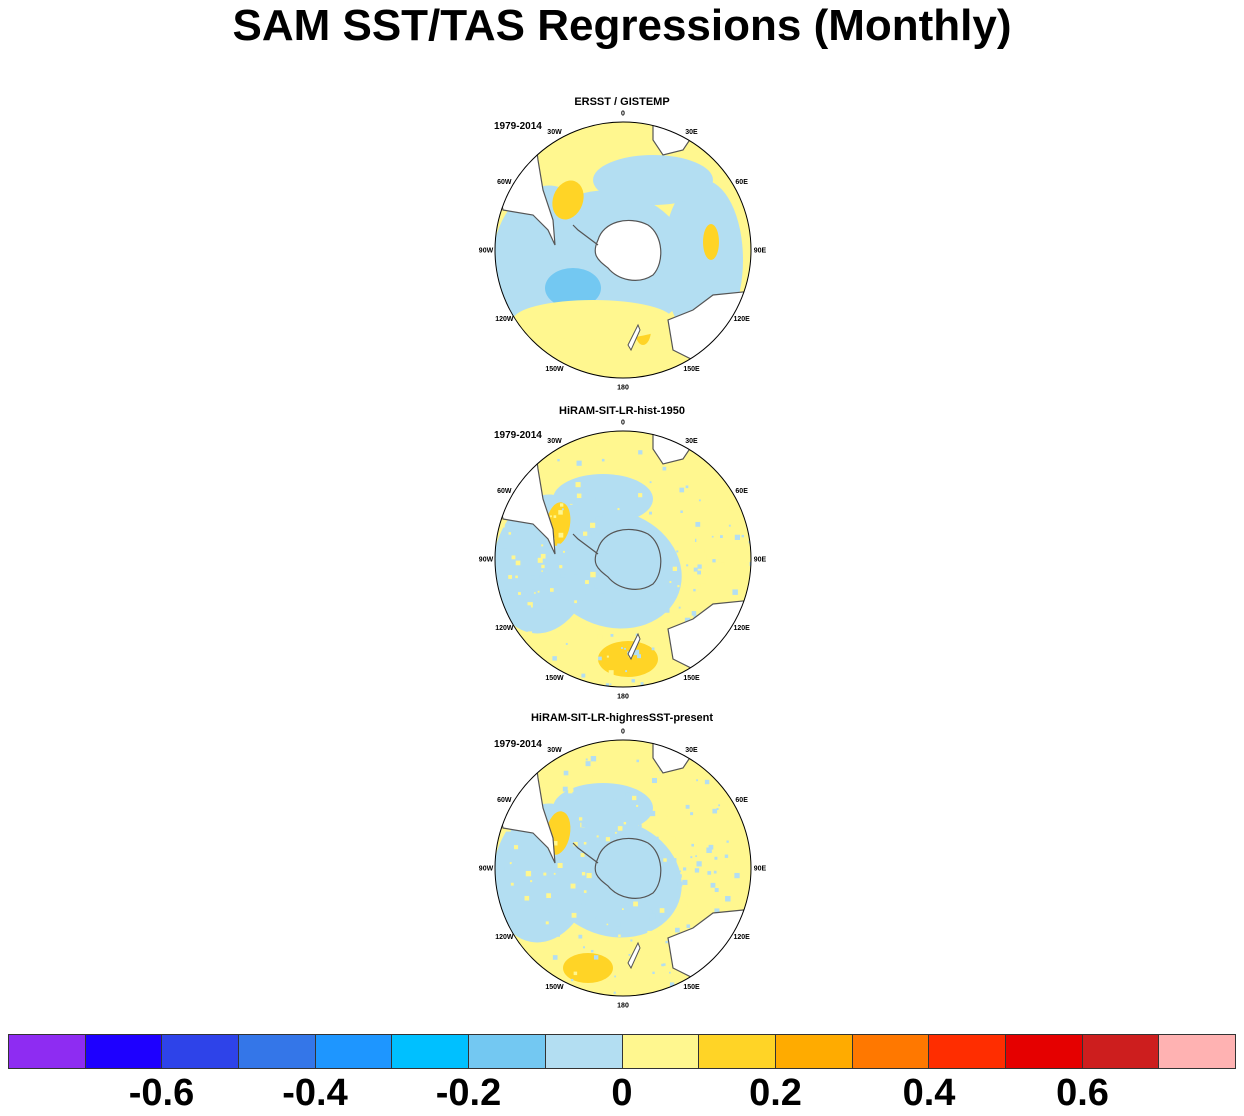  What do you see at coordinates (588, 968) in the screenshot?
I see `positive-strong-pacific` at bounding box center [588, 968].